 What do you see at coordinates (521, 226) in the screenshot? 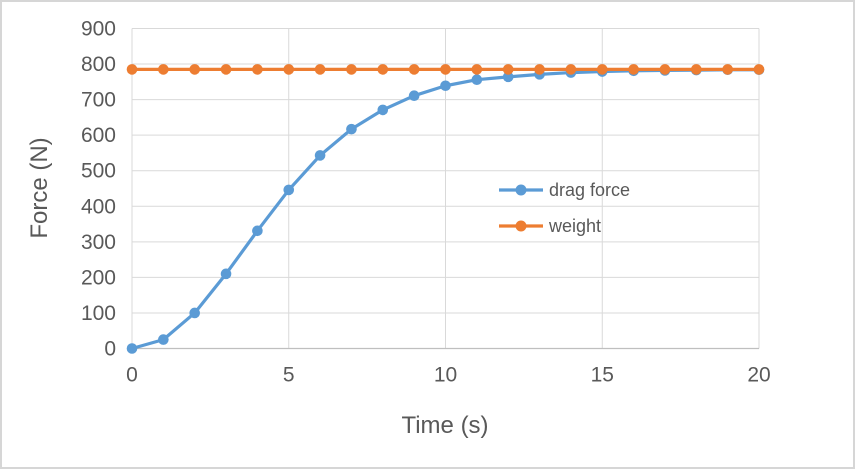
I see `legend-marker-weight` at bounding box center [521, 226].